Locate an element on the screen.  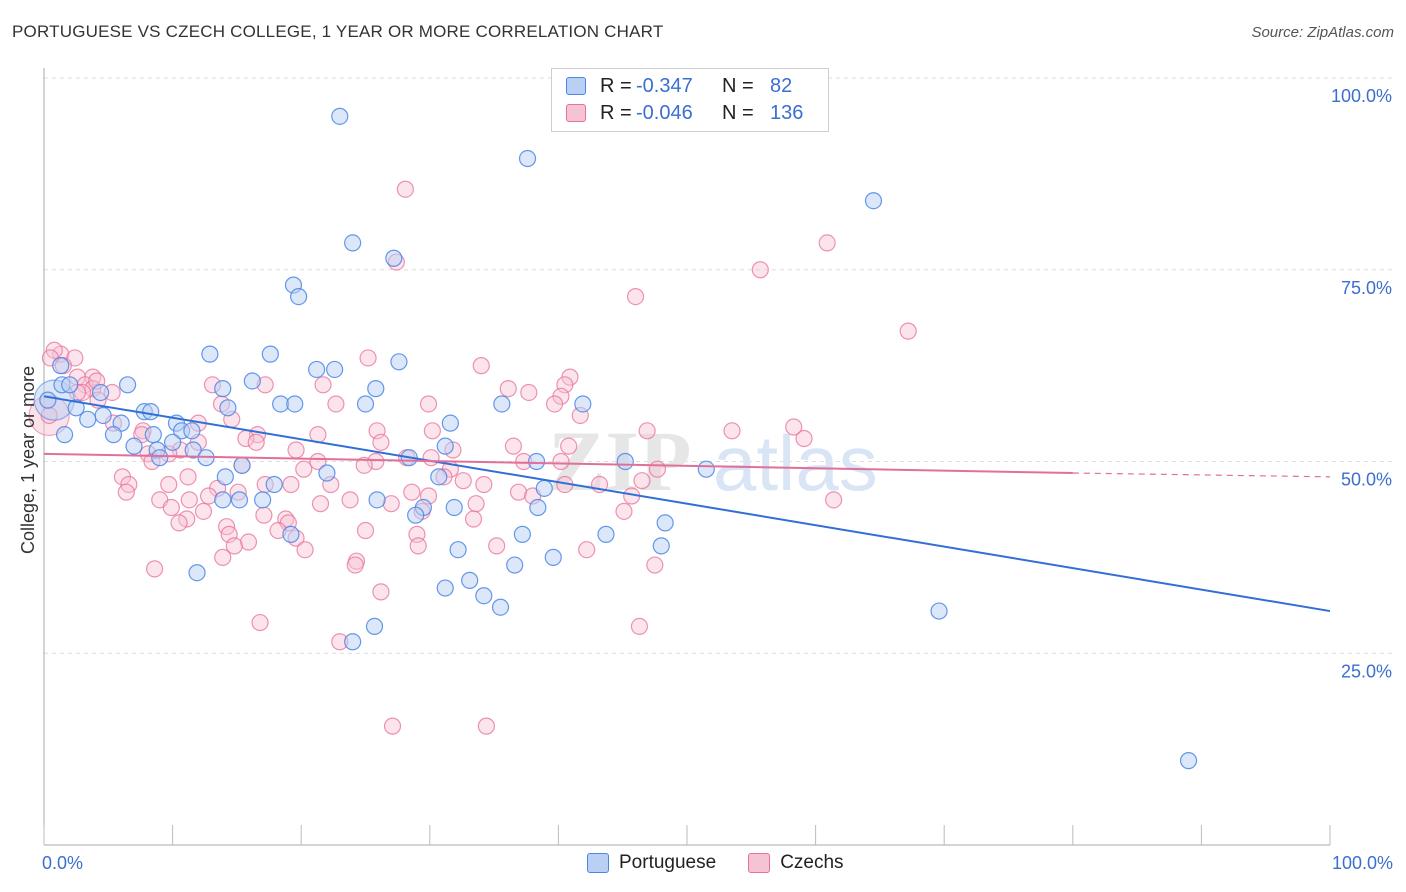
watermark-atlas: atlas is located at coordinates (795, 463).